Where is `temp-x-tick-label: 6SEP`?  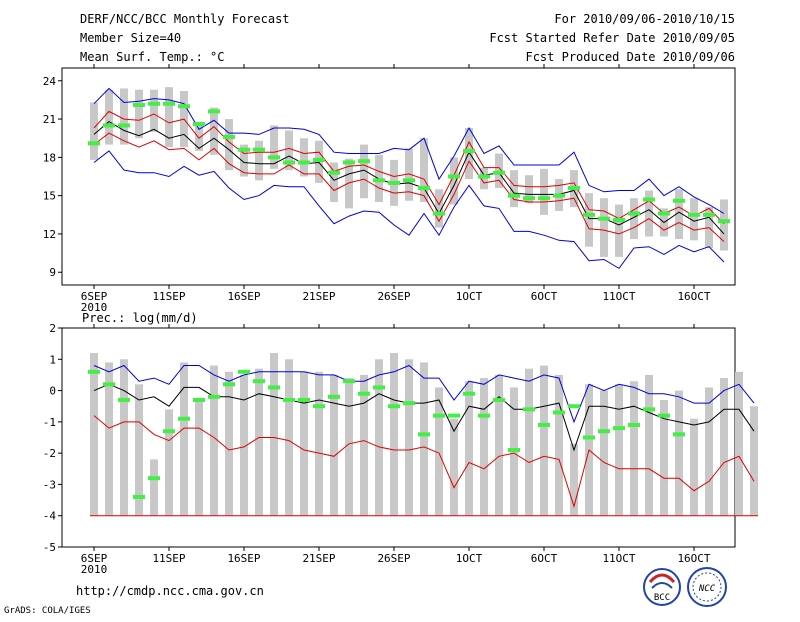
temp-x-tick-label: 6SEP is located at coordinates (94, 296).